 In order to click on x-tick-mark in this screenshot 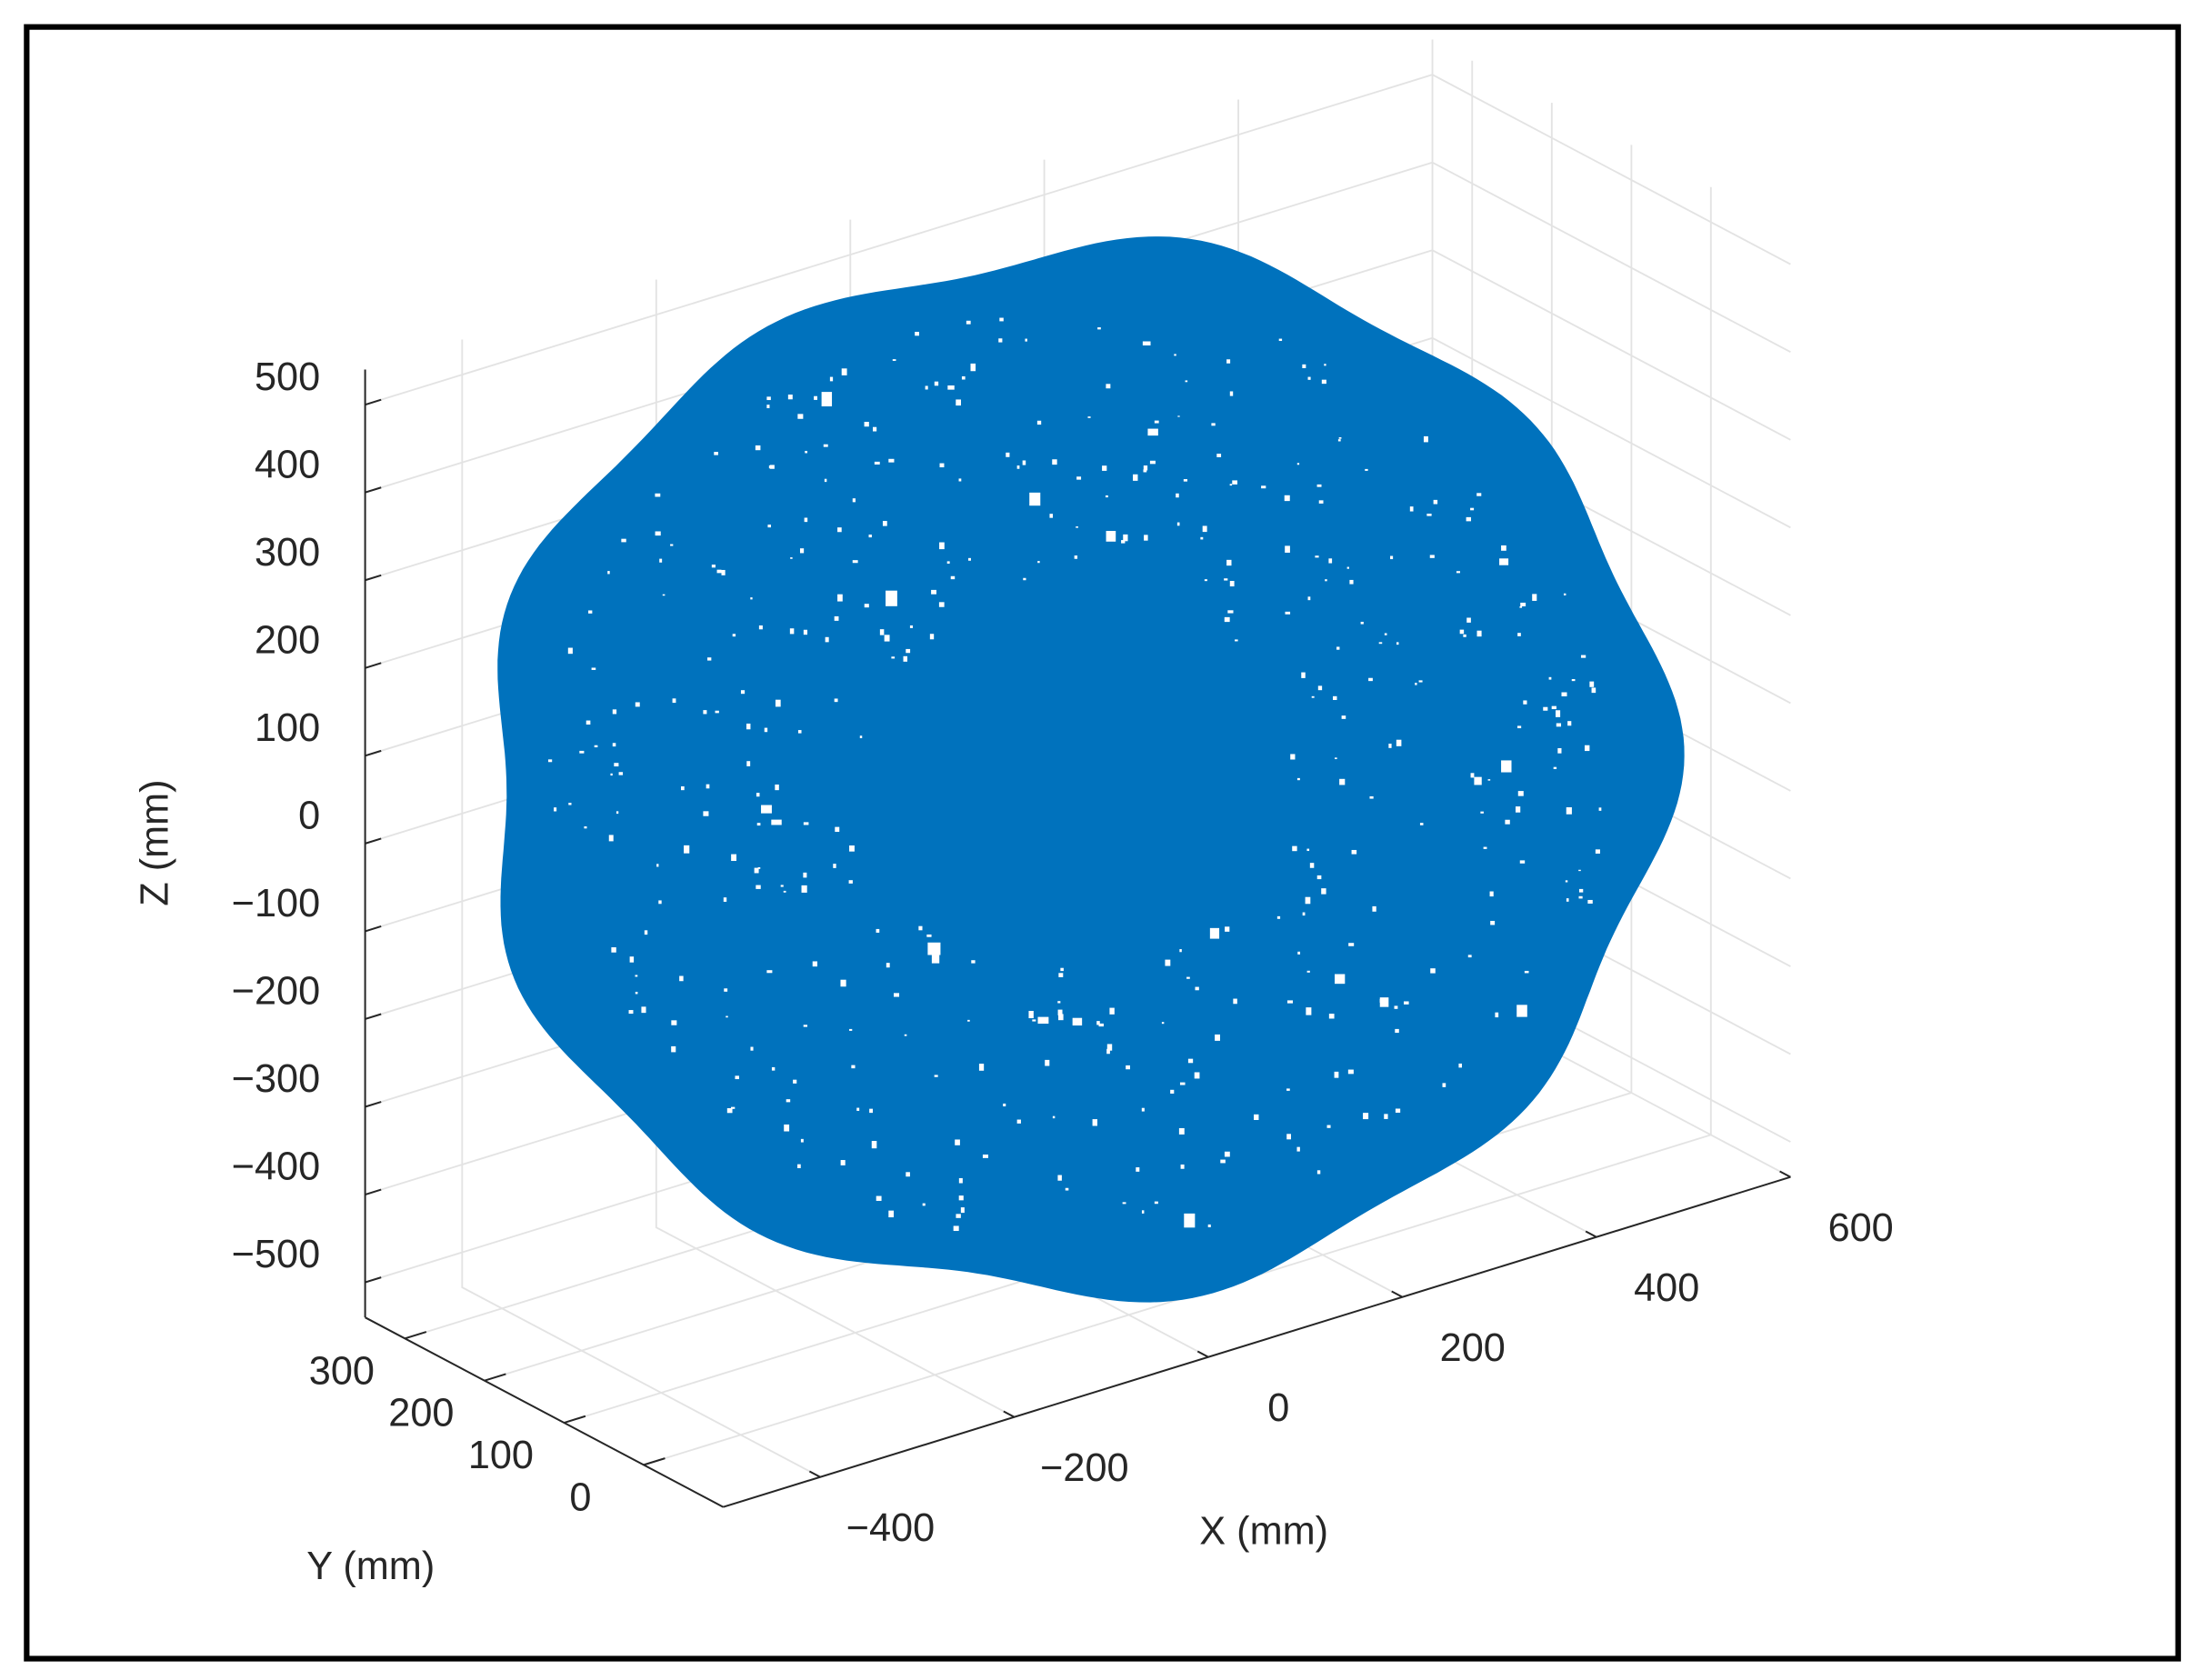, I will do `click(1202, 1354)`.